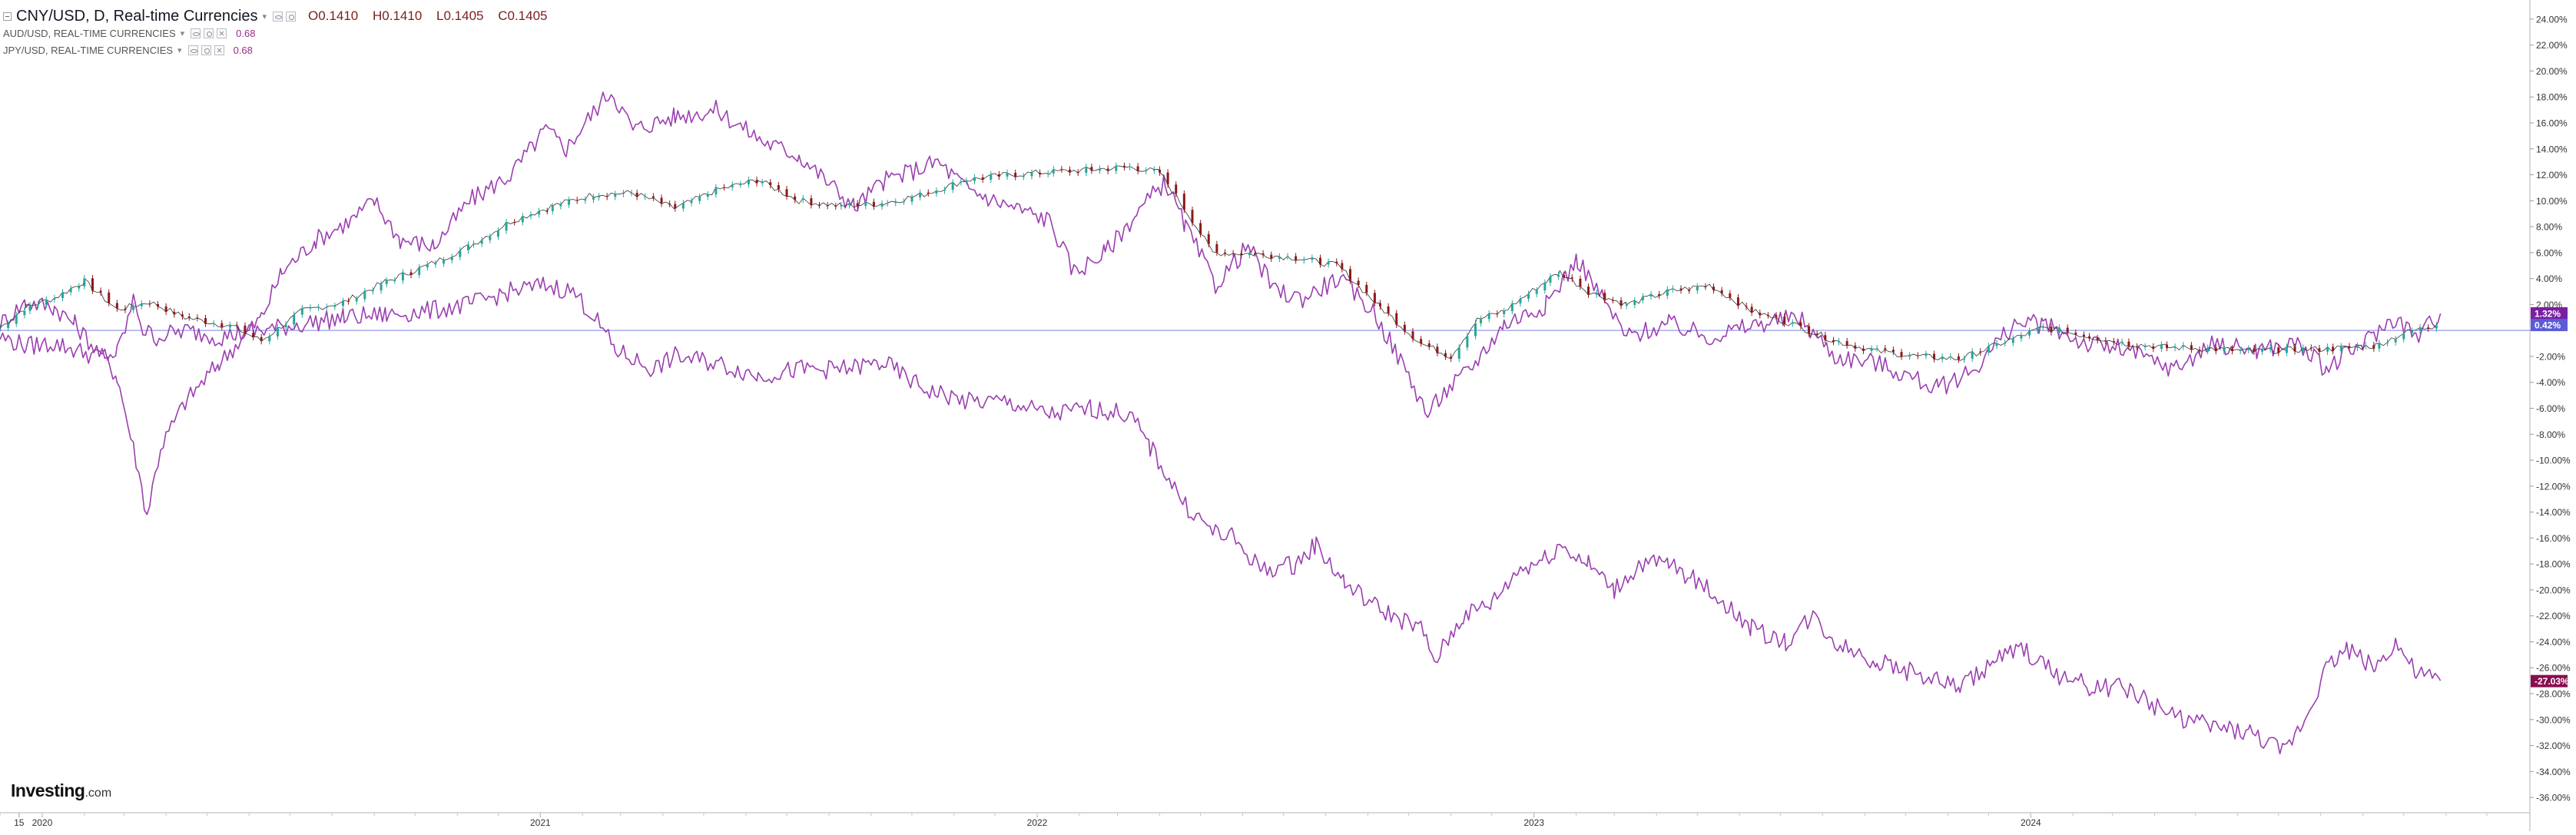 The height and width of the screenshot is (835, 2576). I want to click on series-label-jpy: JPY/USD, REAL-TIME CURRENCIES, so click(88, 50).